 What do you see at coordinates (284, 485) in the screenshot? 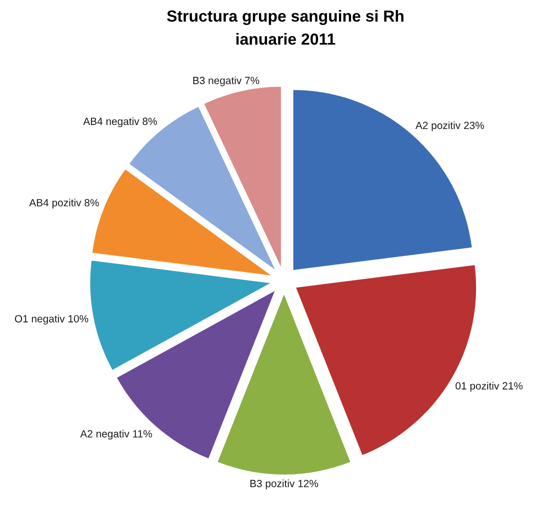
I see `slice-label: B3 pozitiv 12%` at bounding box center [284, 485].